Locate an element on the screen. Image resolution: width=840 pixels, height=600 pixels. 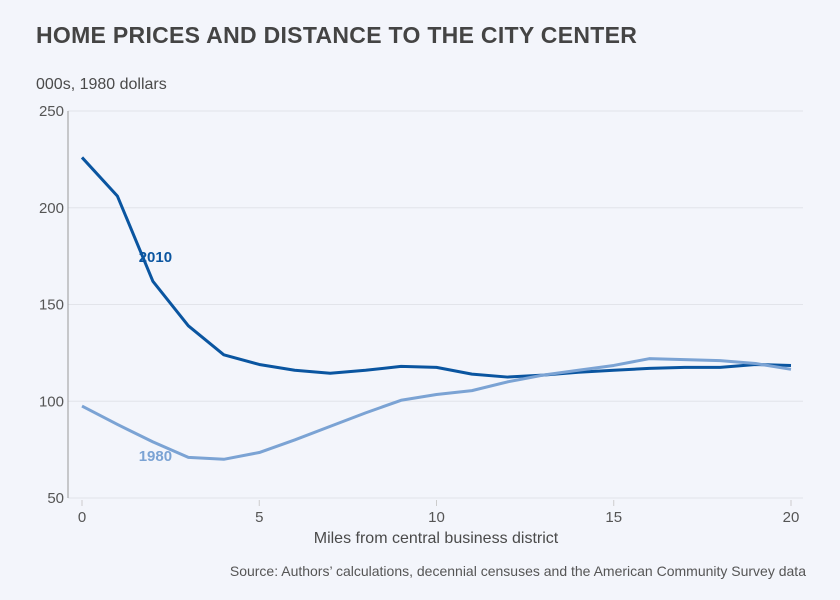
y-tick-label: 250 is located at coordinates (51, 111).